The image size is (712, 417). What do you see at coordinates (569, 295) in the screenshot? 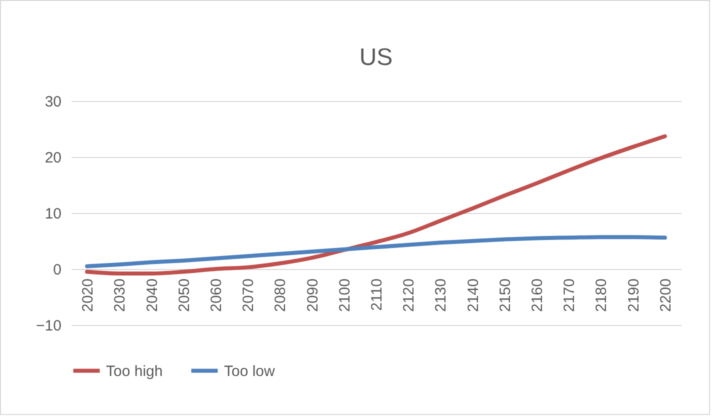
I see `x-tick-label: 2170` at bounding box center [569, 295].